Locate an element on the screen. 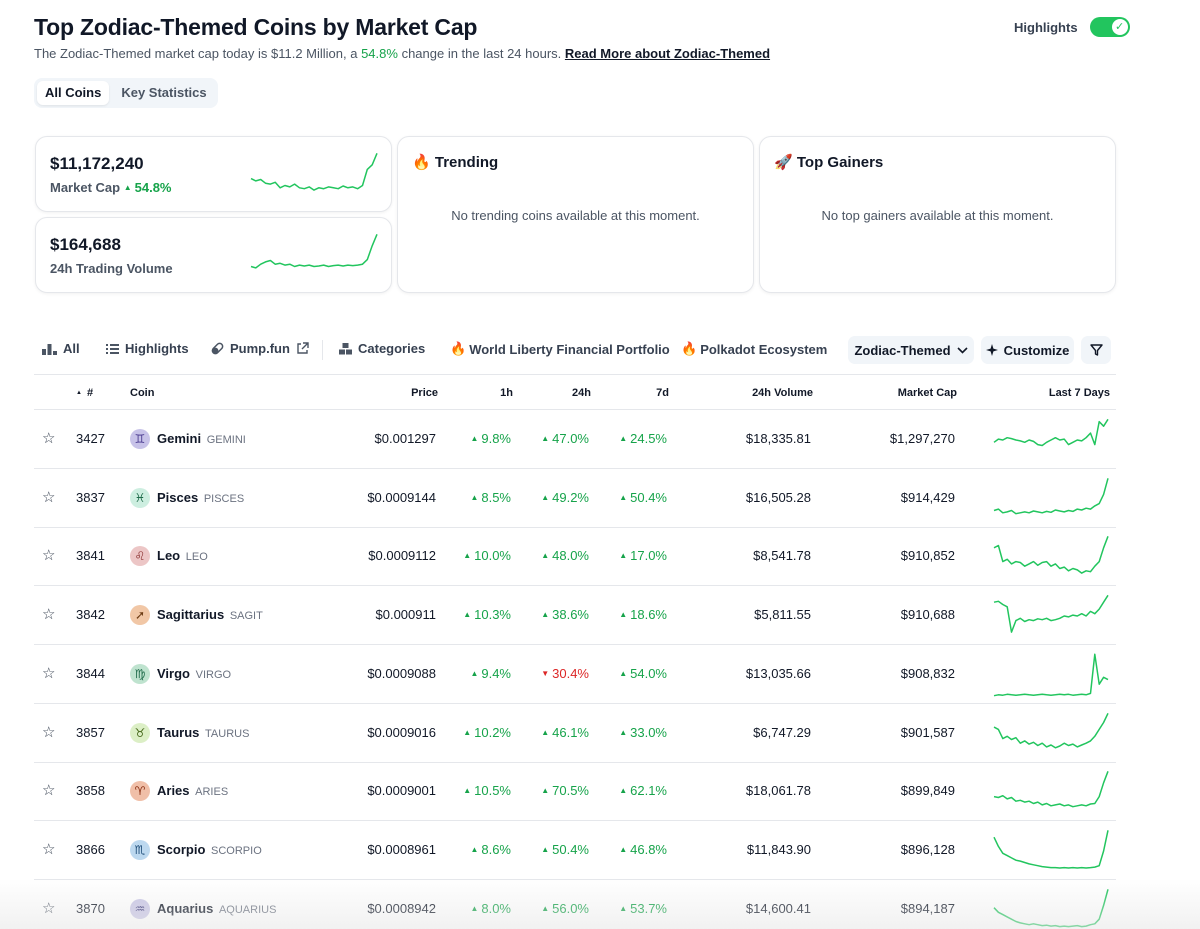 The width and height of the screenshot is (1200, 929). change-24h: ▼ 30.4% is located at coordinates (565, 673).